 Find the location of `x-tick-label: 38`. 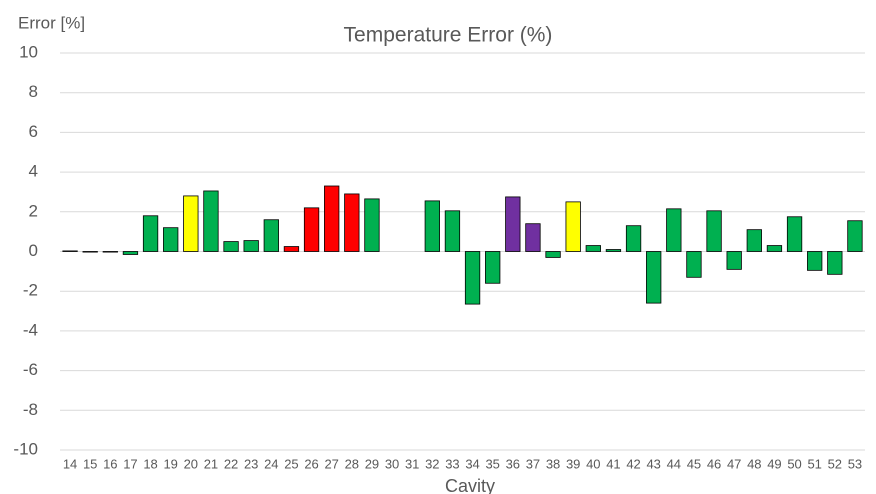

x-tick-label: 38 is located at coordinates (553, 463).